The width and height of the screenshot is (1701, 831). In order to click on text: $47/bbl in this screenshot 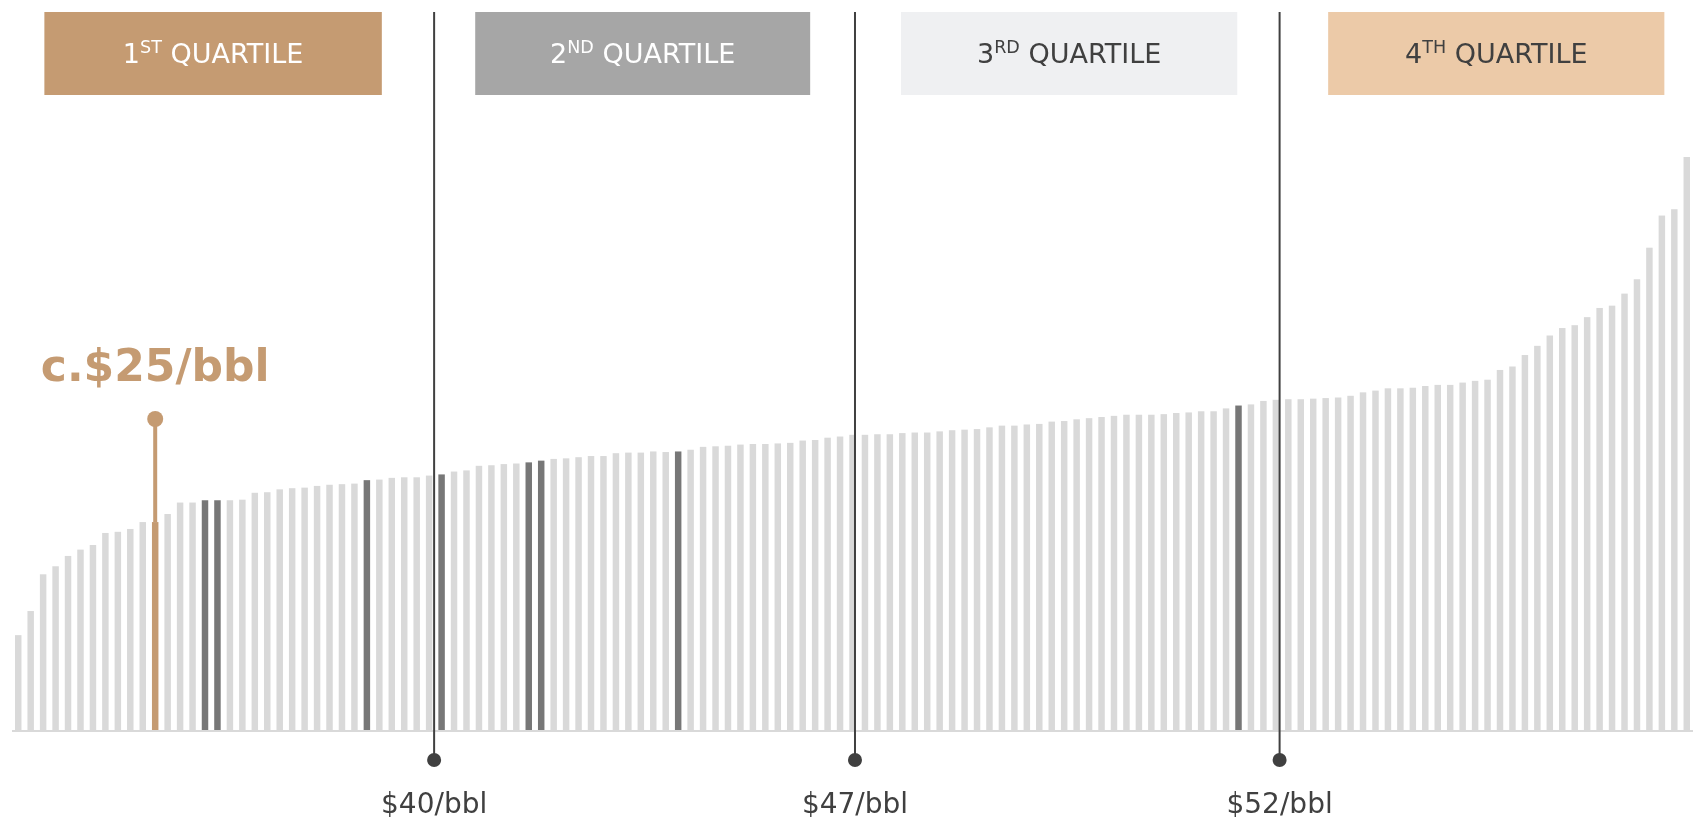, I will do `click(855, 803)`.